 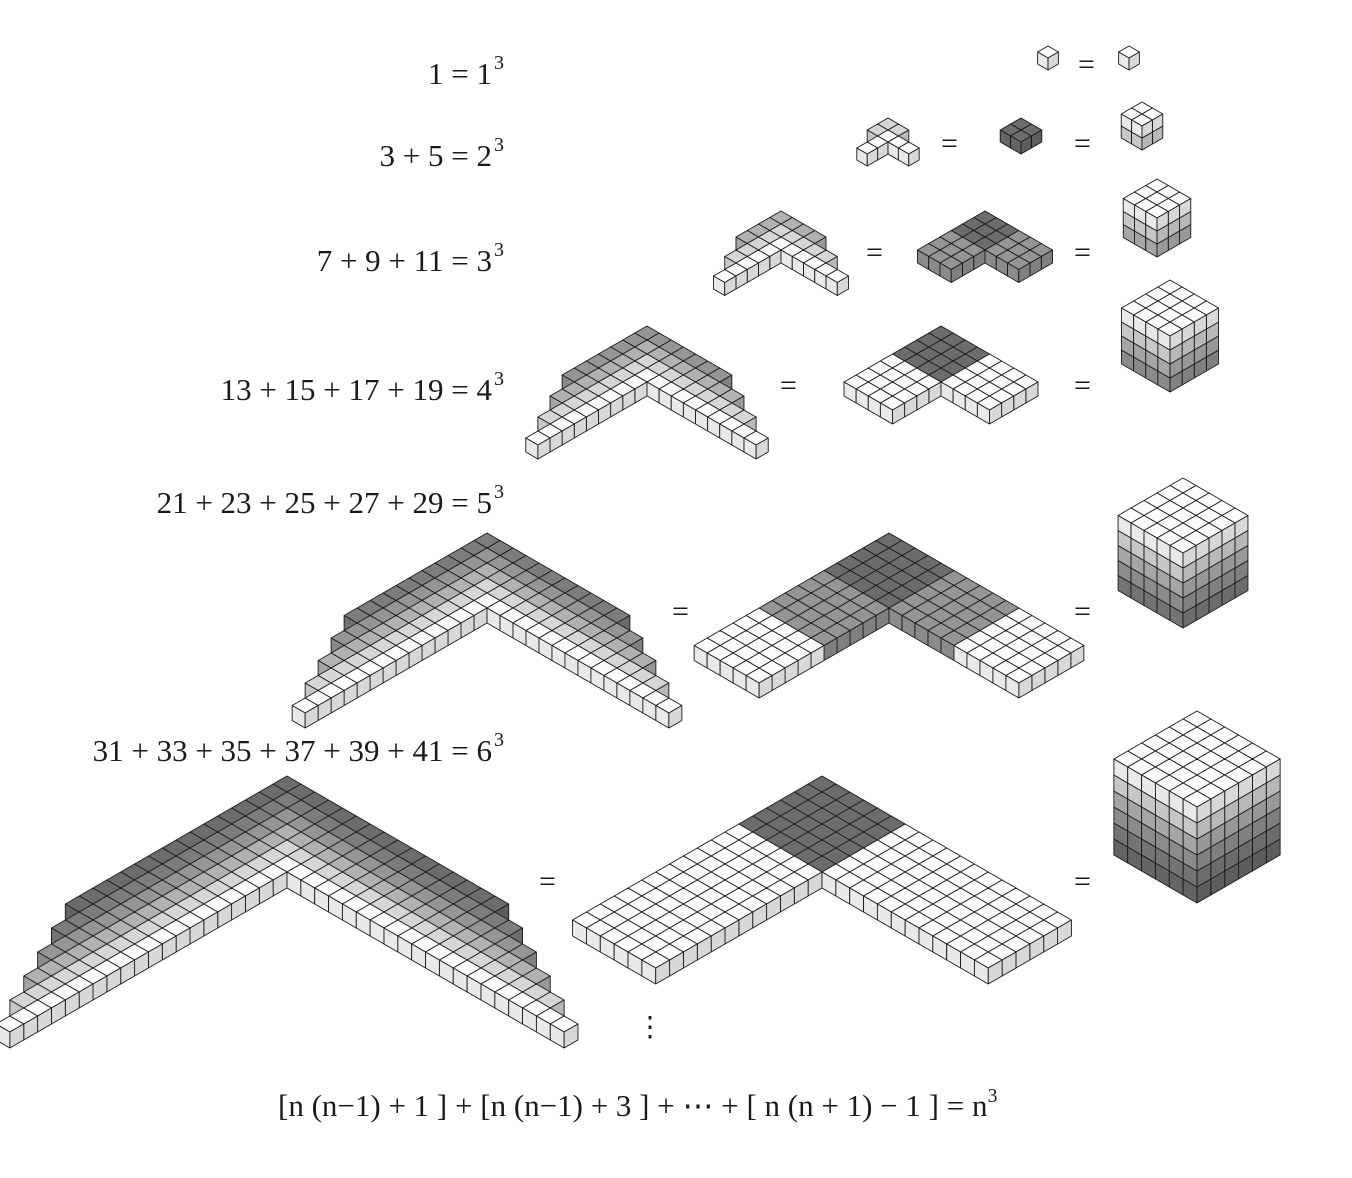 What do you see at coordinates (435, 155) in the screenshot?
I see `equation-text: 3 + 5 = 2` at bounding box center [435, 155].